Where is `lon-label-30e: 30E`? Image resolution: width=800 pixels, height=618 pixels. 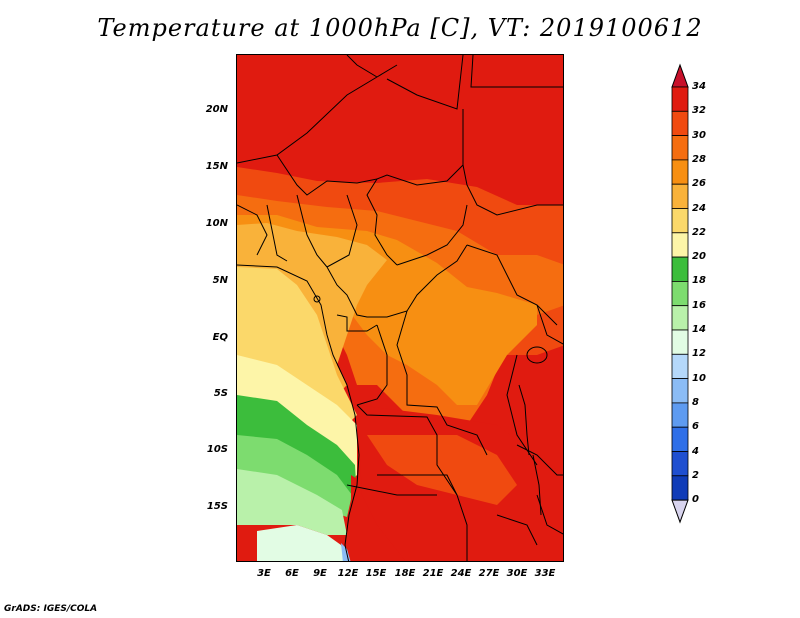 lon-label-30e: 30E is located at coordinates (517, 573).